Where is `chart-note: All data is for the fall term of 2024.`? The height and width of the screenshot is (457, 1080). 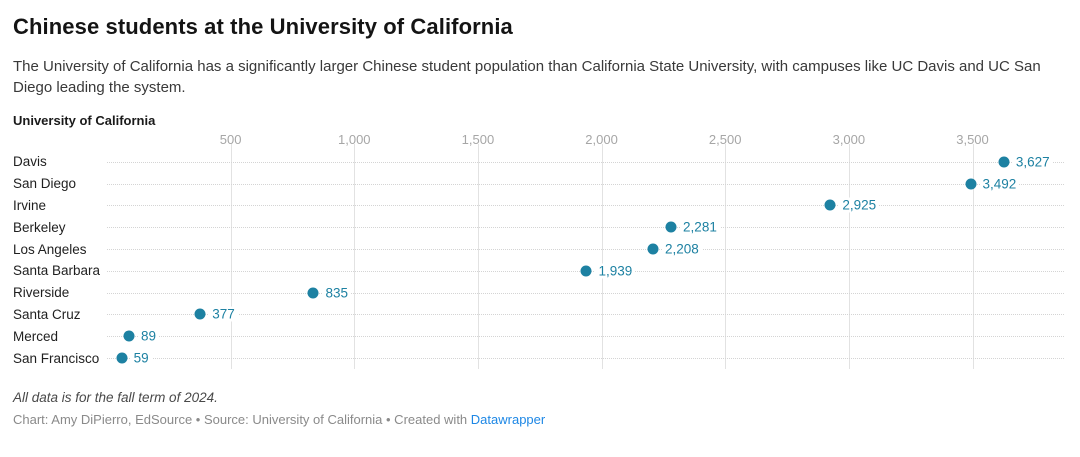
chart-note: All data is for the fall term of 2024. is located at coordinates (115, 397).